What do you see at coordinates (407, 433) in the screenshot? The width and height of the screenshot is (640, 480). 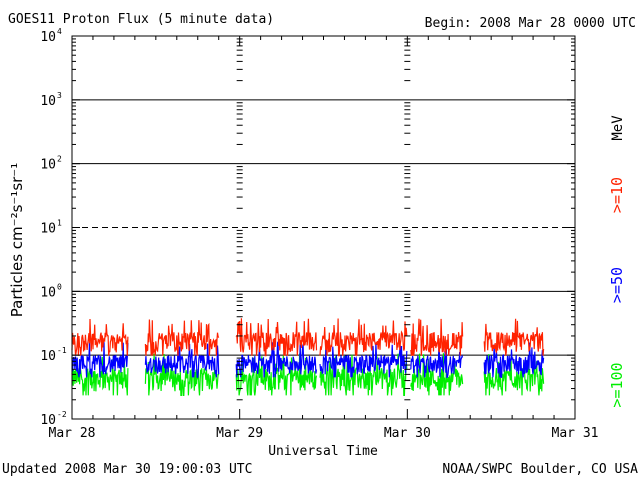 I see `x-tick-label: Mar 30` at bounding box center [407, 433].